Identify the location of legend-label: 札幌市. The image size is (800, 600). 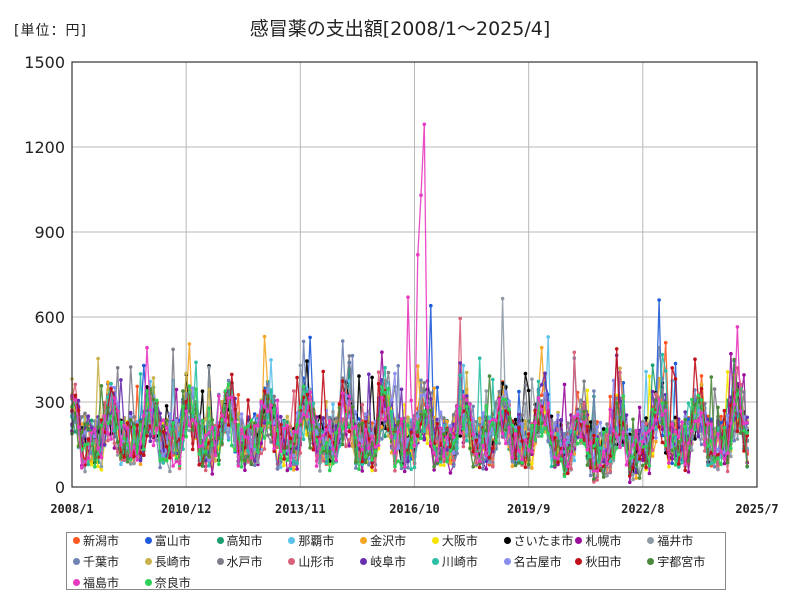
(603, 540).